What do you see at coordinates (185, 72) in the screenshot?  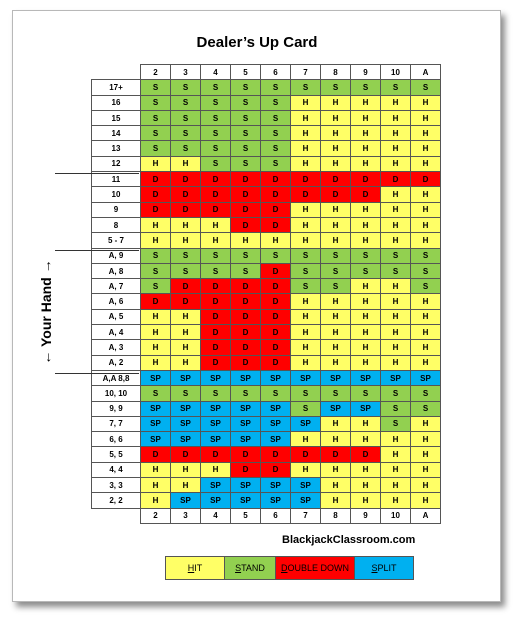 I see `dealer-card-3: 3` at bounding box center [185, 72].